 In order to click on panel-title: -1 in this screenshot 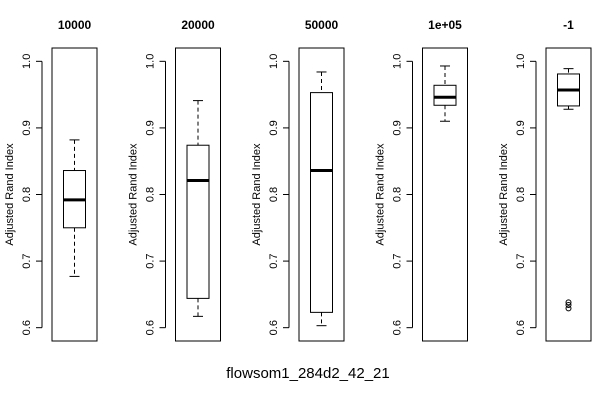, I will do `click(568, 25)`.